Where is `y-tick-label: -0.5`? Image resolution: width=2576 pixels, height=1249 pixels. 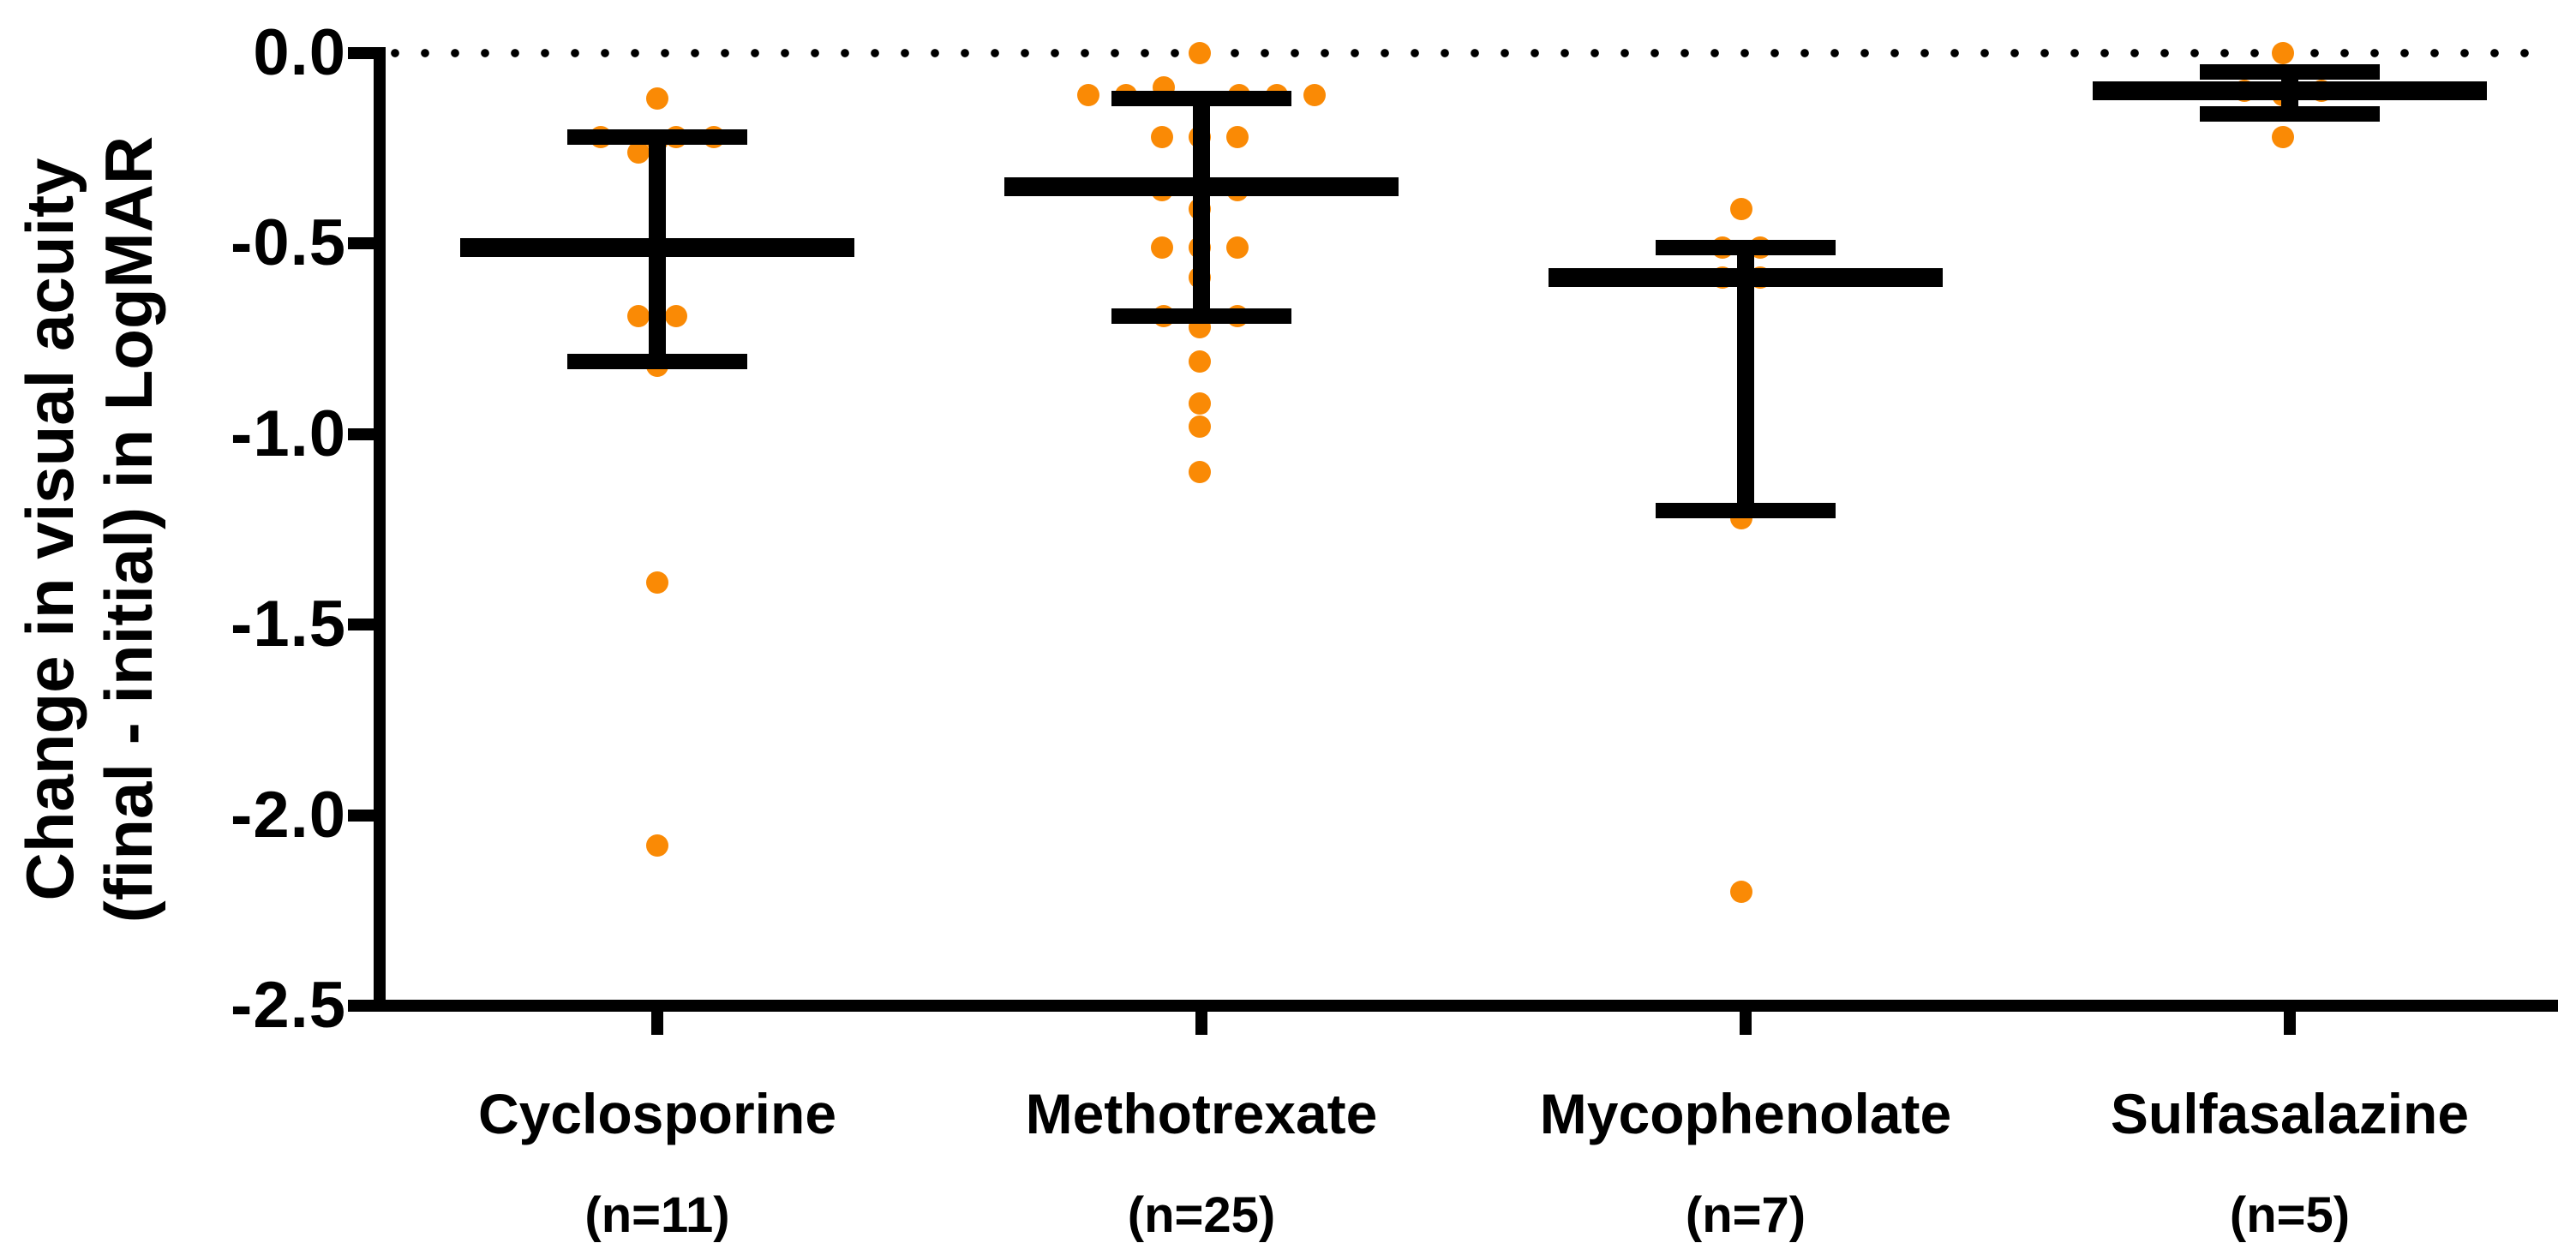
y-tick-label: -0.5 is located at coordinates (288, 243).